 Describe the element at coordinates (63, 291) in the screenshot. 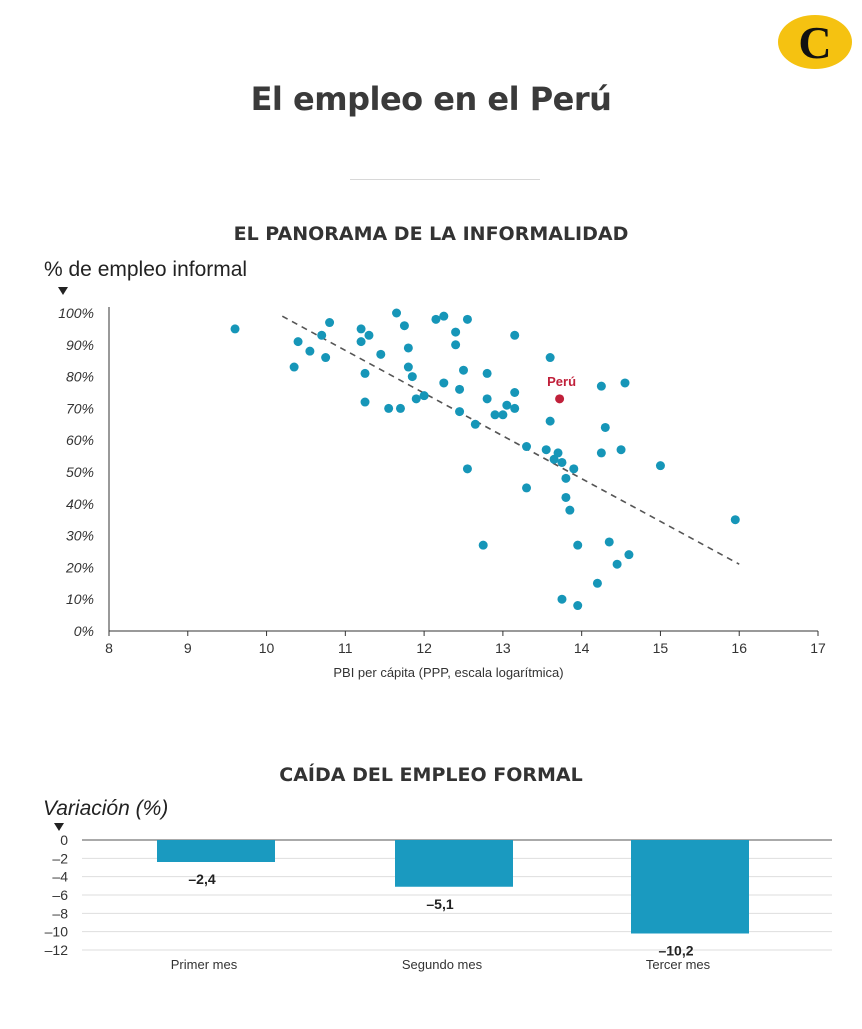

I see `scatter-y-axis-arrow-icon` at that location.